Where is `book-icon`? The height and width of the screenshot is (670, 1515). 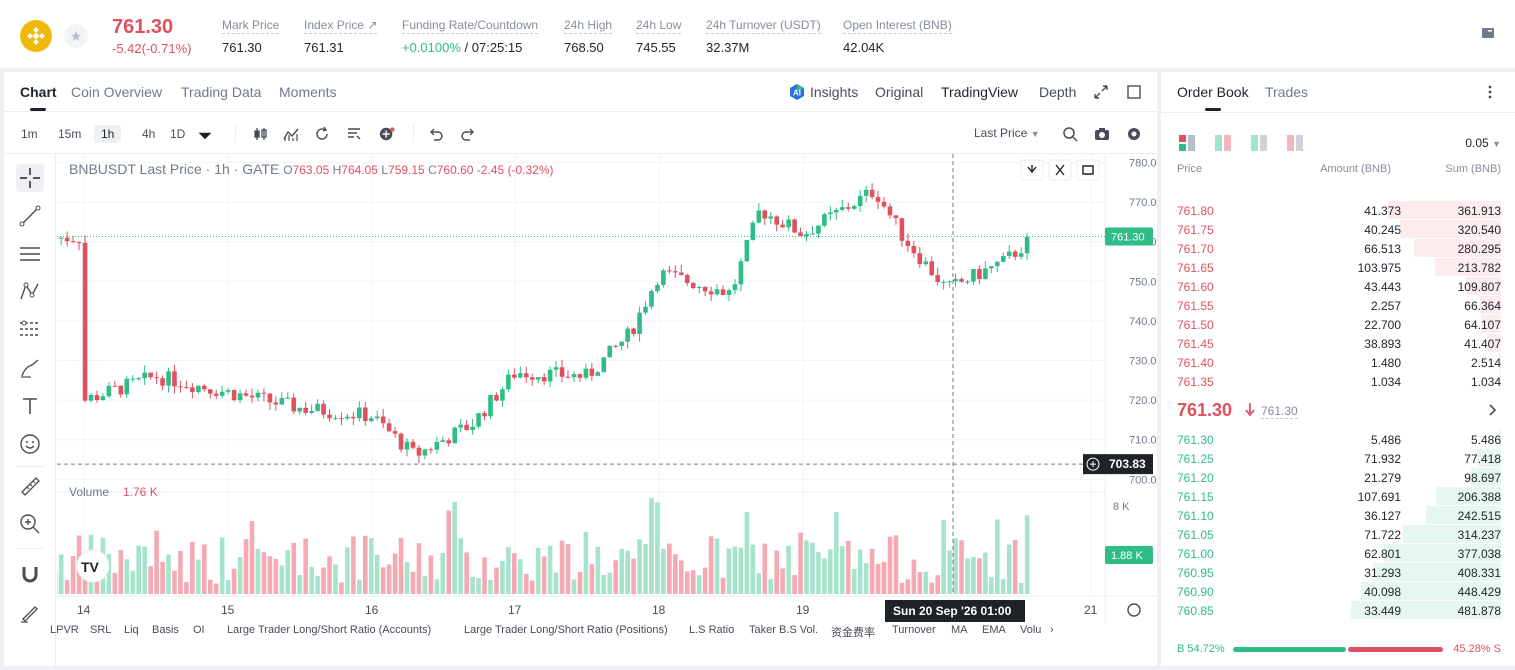
book-icon is located at coordinates (1488, 33).